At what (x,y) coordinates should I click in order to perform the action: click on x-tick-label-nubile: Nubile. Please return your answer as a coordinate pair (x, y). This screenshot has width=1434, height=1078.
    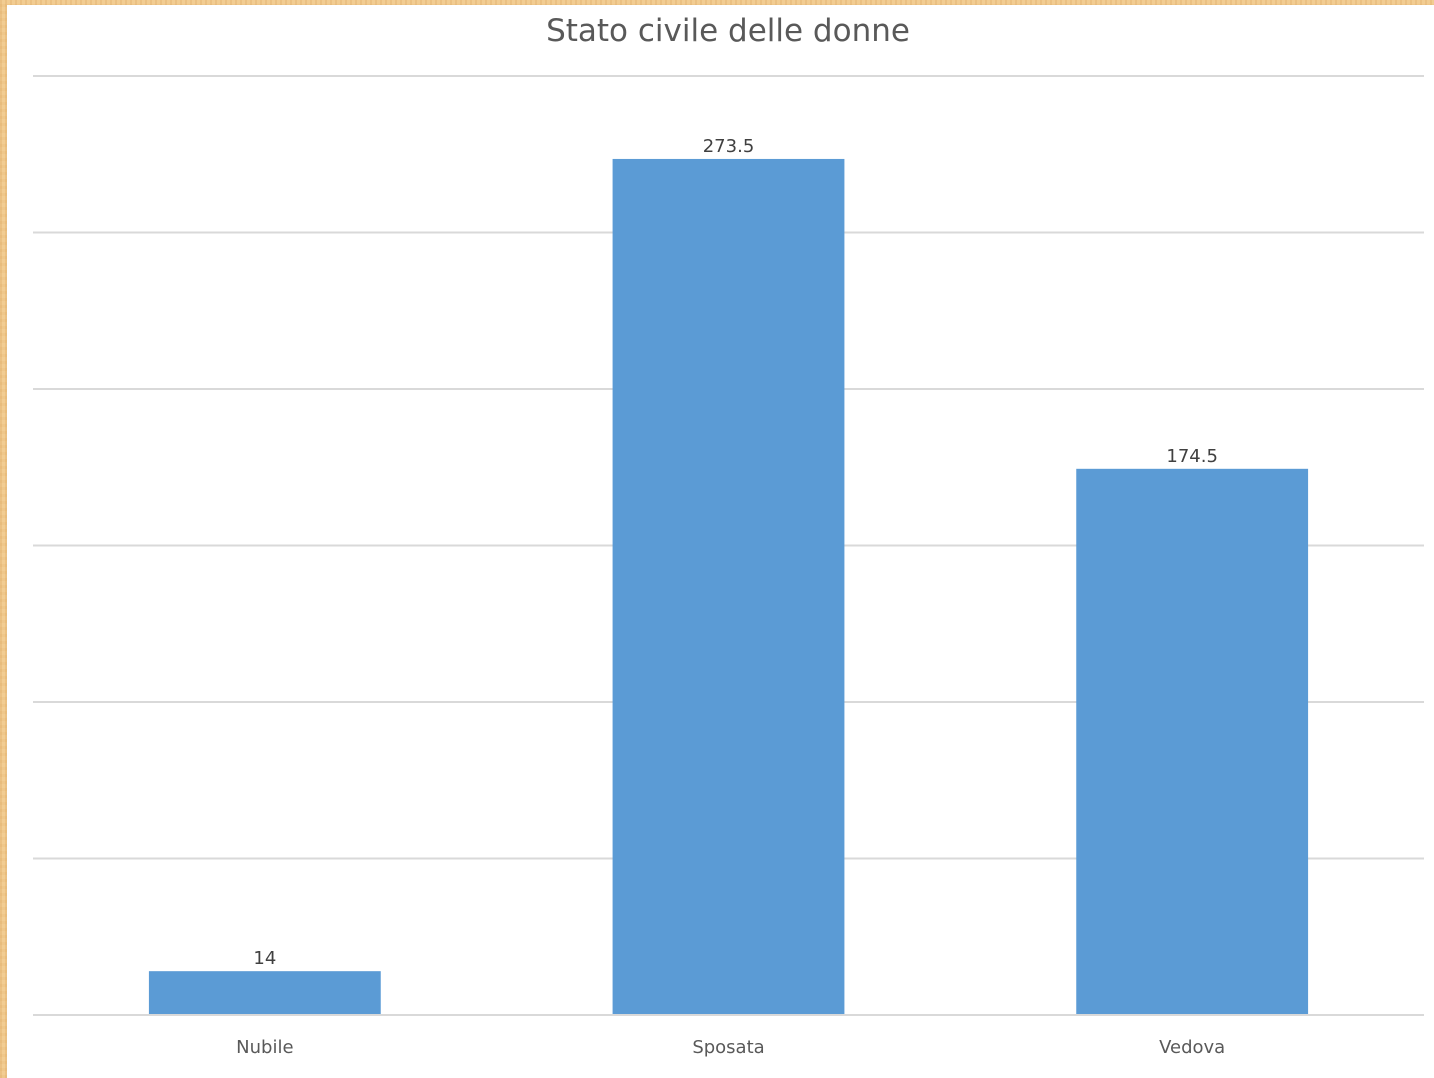
    Looking at the image, I should click on (264, 1047).